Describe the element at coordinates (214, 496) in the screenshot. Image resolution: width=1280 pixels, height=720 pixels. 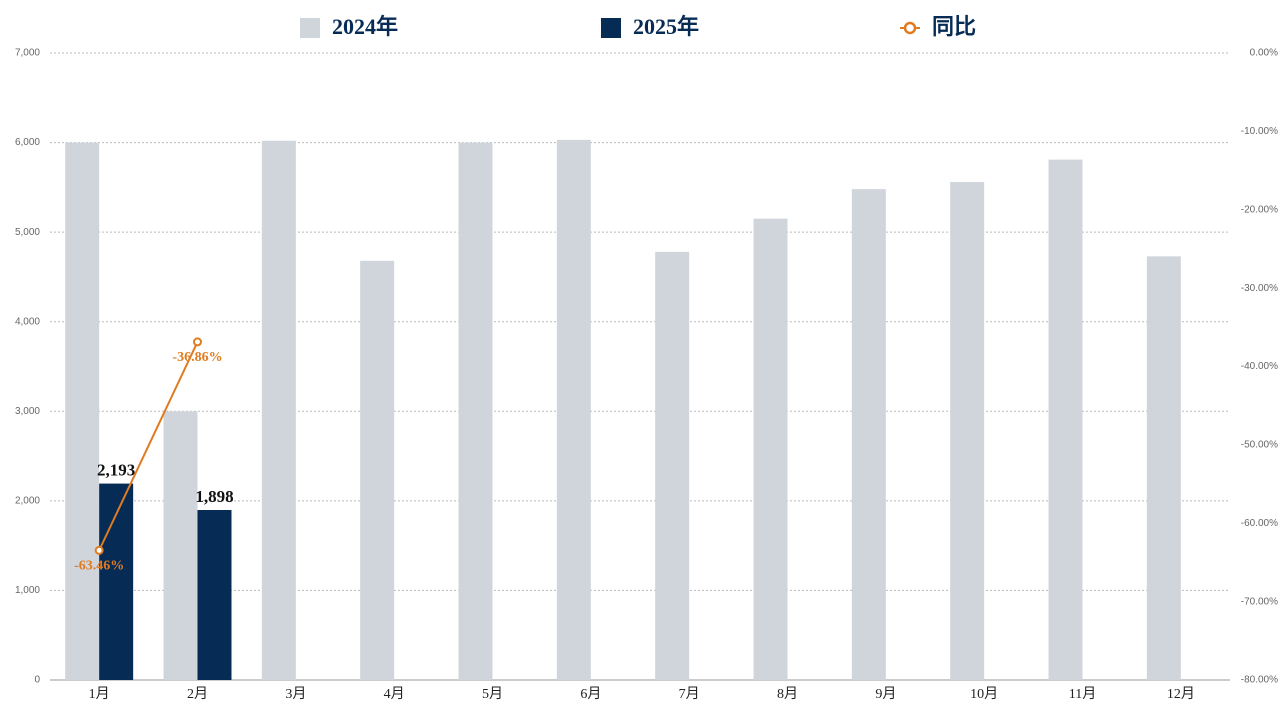
I see `data-label: 1,898` at that location.